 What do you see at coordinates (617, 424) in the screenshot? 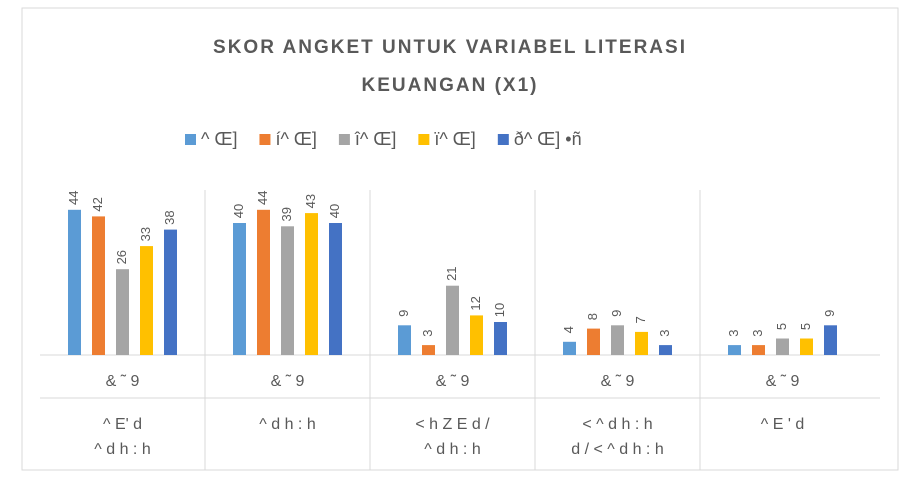
I see `group-label: < ^ d h : h` at bounding box center [617, 424].